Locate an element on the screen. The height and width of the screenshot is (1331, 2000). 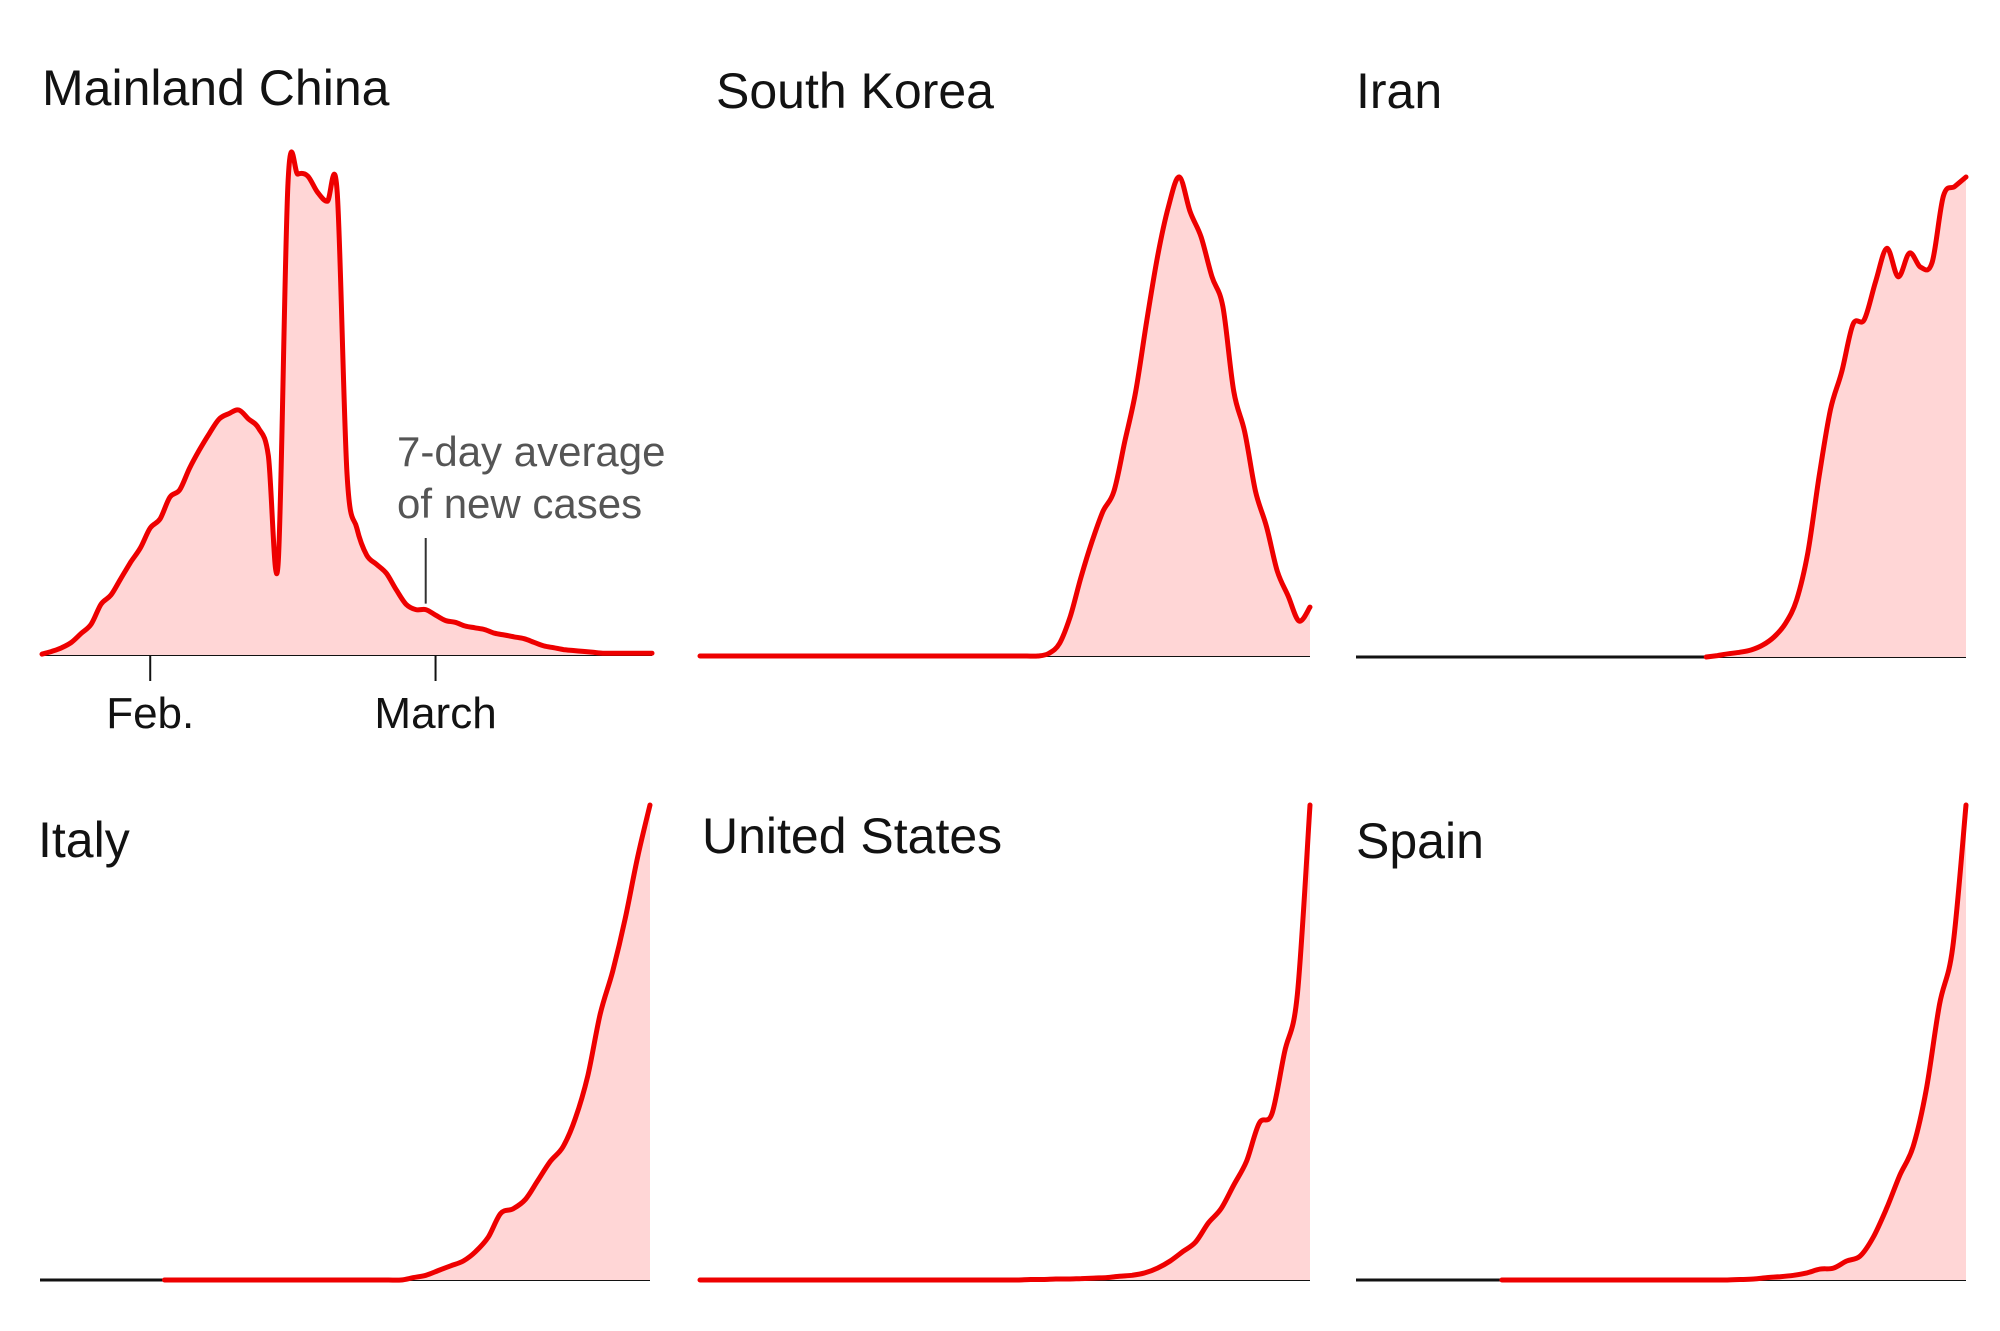
x-tick-label: March is located at coordinates (435, 713).